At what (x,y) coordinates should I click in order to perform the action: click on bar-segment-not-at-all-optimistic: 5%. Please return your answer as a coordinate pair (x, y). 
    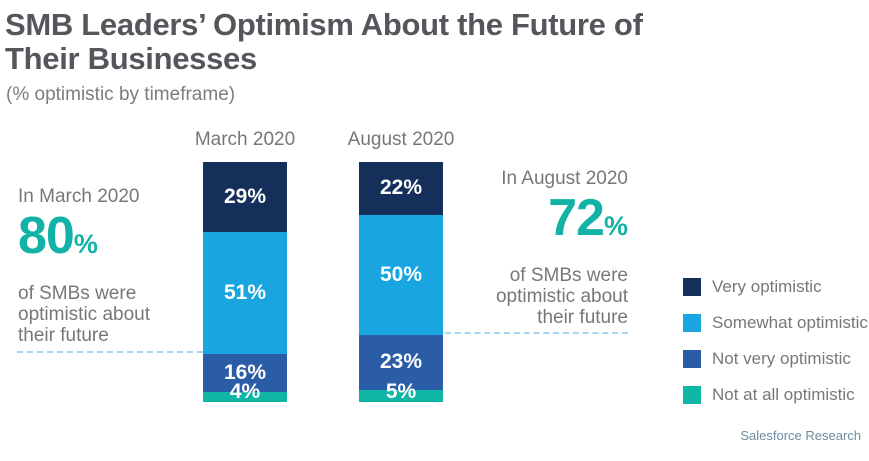
    Looking at the image, I should click on (401, 391).